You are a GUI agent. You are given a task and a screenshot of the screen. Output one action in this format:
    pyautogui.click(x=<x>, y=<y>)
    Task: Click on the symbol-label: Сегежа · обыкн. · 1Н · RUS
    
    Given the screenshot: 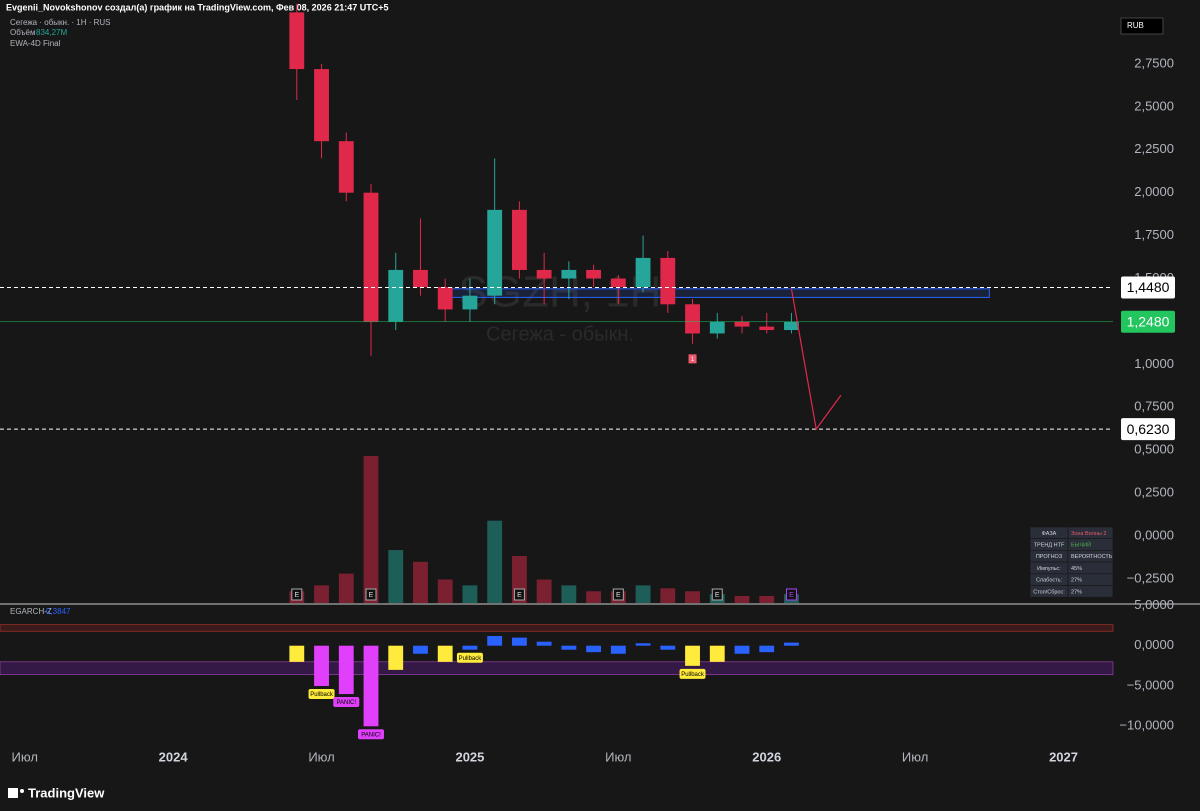 What is the action you would take?
    pyautogui.click(x=60, y=22)
    